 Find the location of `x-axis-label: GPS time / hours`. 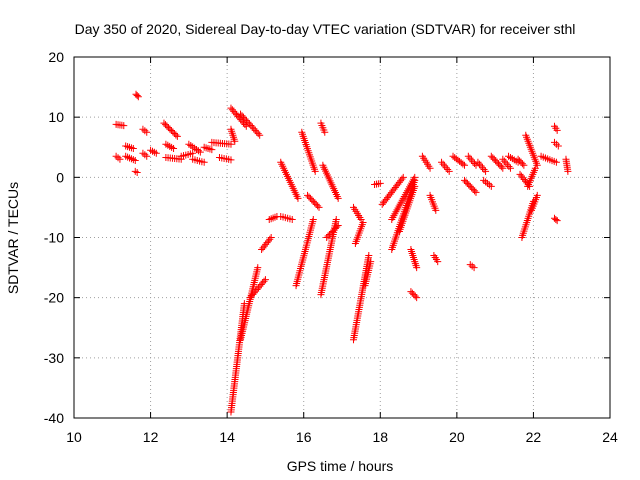

x-axis-label: GPS time / hours is located at coordinates (340, 466).